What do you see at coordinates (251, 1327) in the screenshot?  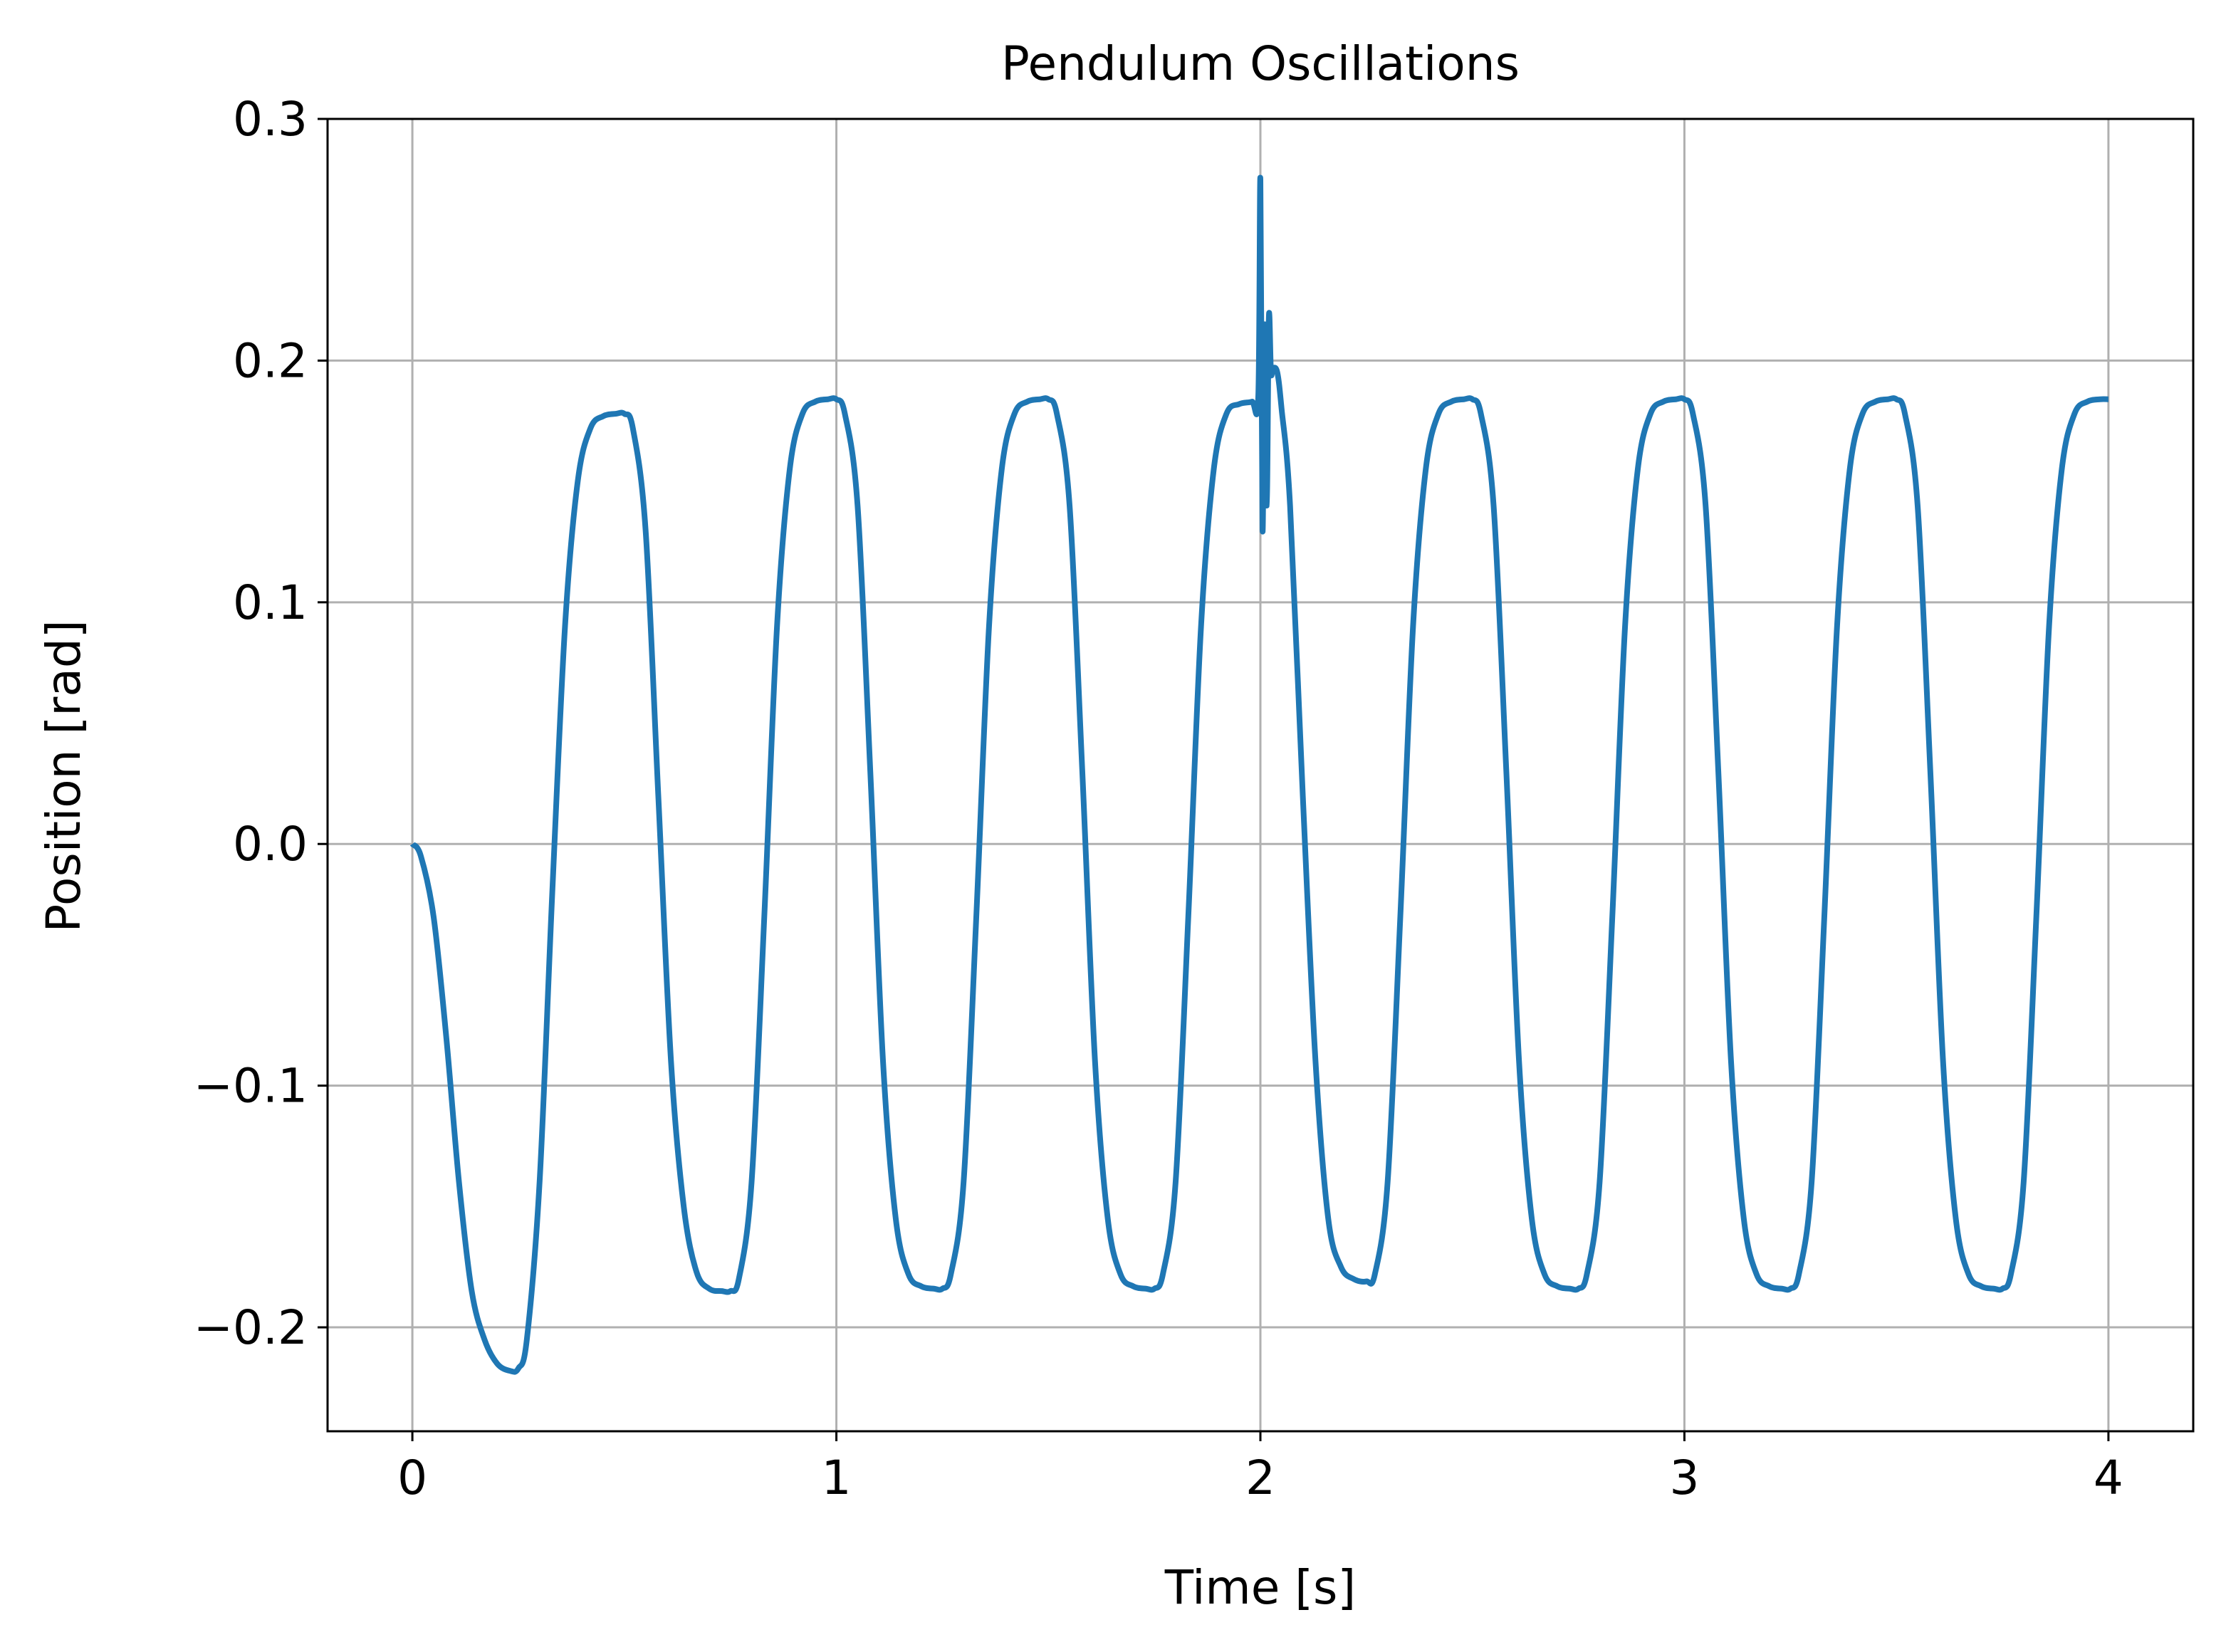 I see `y-tick-label: −0.2` at bounding box center [251, 1327].